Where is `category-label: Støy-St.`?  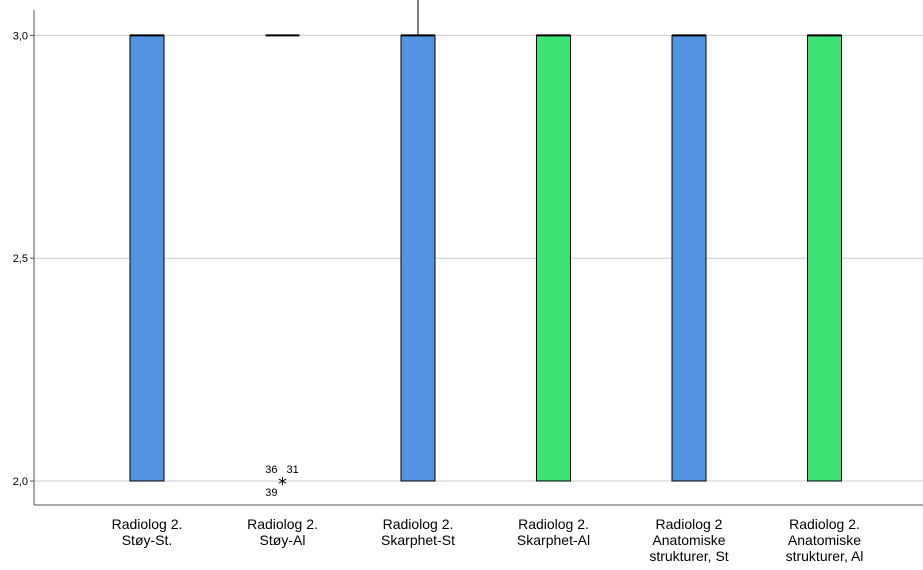 category-label: Støy-St. is located at coordinates (147, 540).